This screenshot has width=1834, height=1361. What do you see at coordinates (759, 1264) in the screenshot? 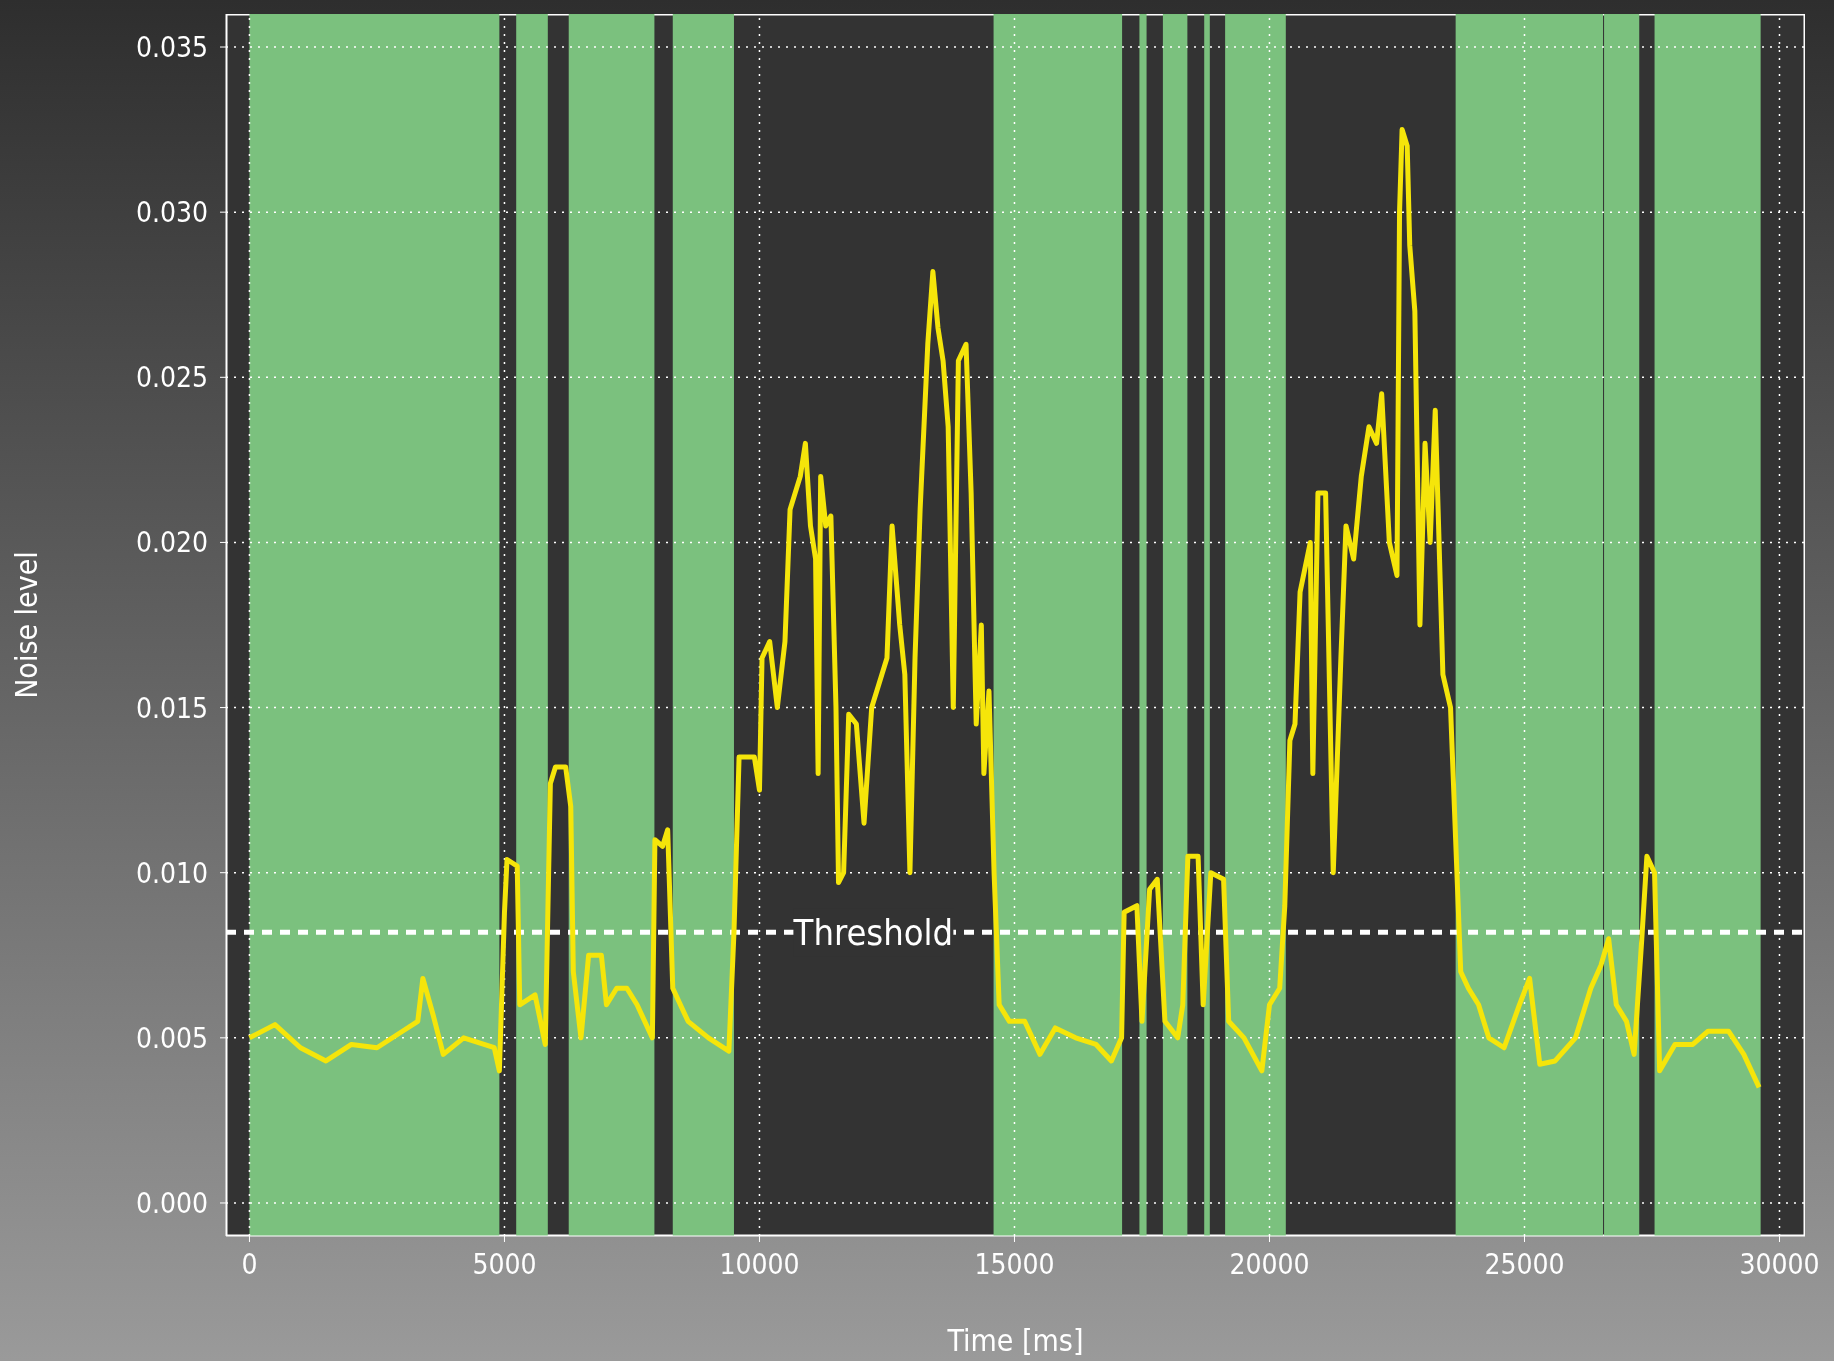
I see `x-tick-label: 10000` at bounding box center [759, 1264].